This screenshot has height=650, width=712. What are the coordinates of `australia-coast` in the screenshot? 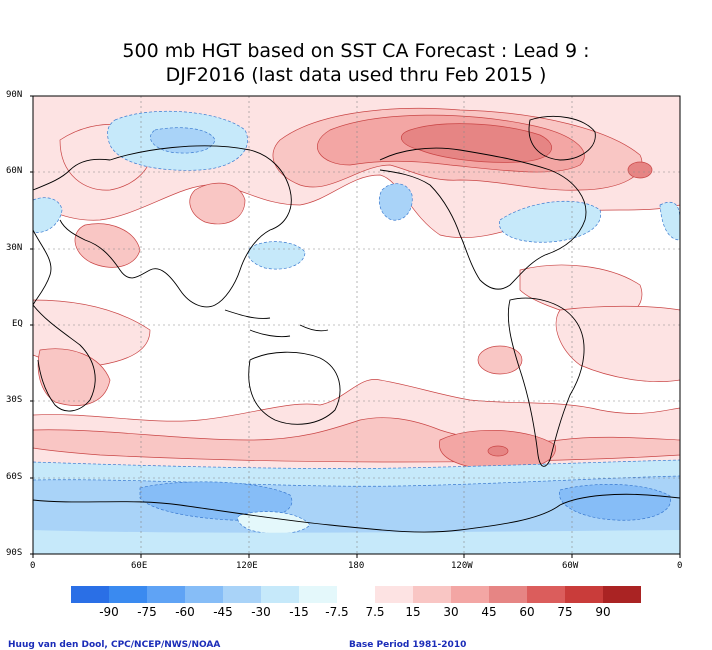 It's located at (294, 388).